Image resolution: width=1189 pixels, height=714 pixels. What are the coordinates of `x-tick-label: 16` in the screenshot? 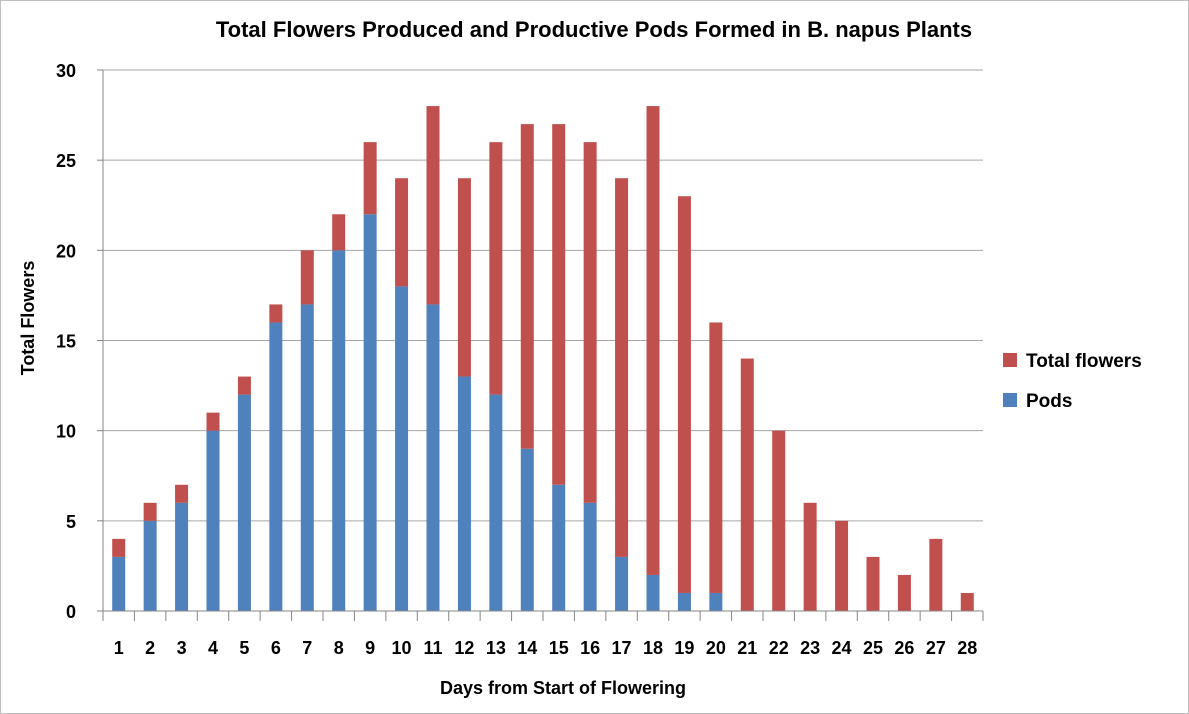 It's located at (590, 648).